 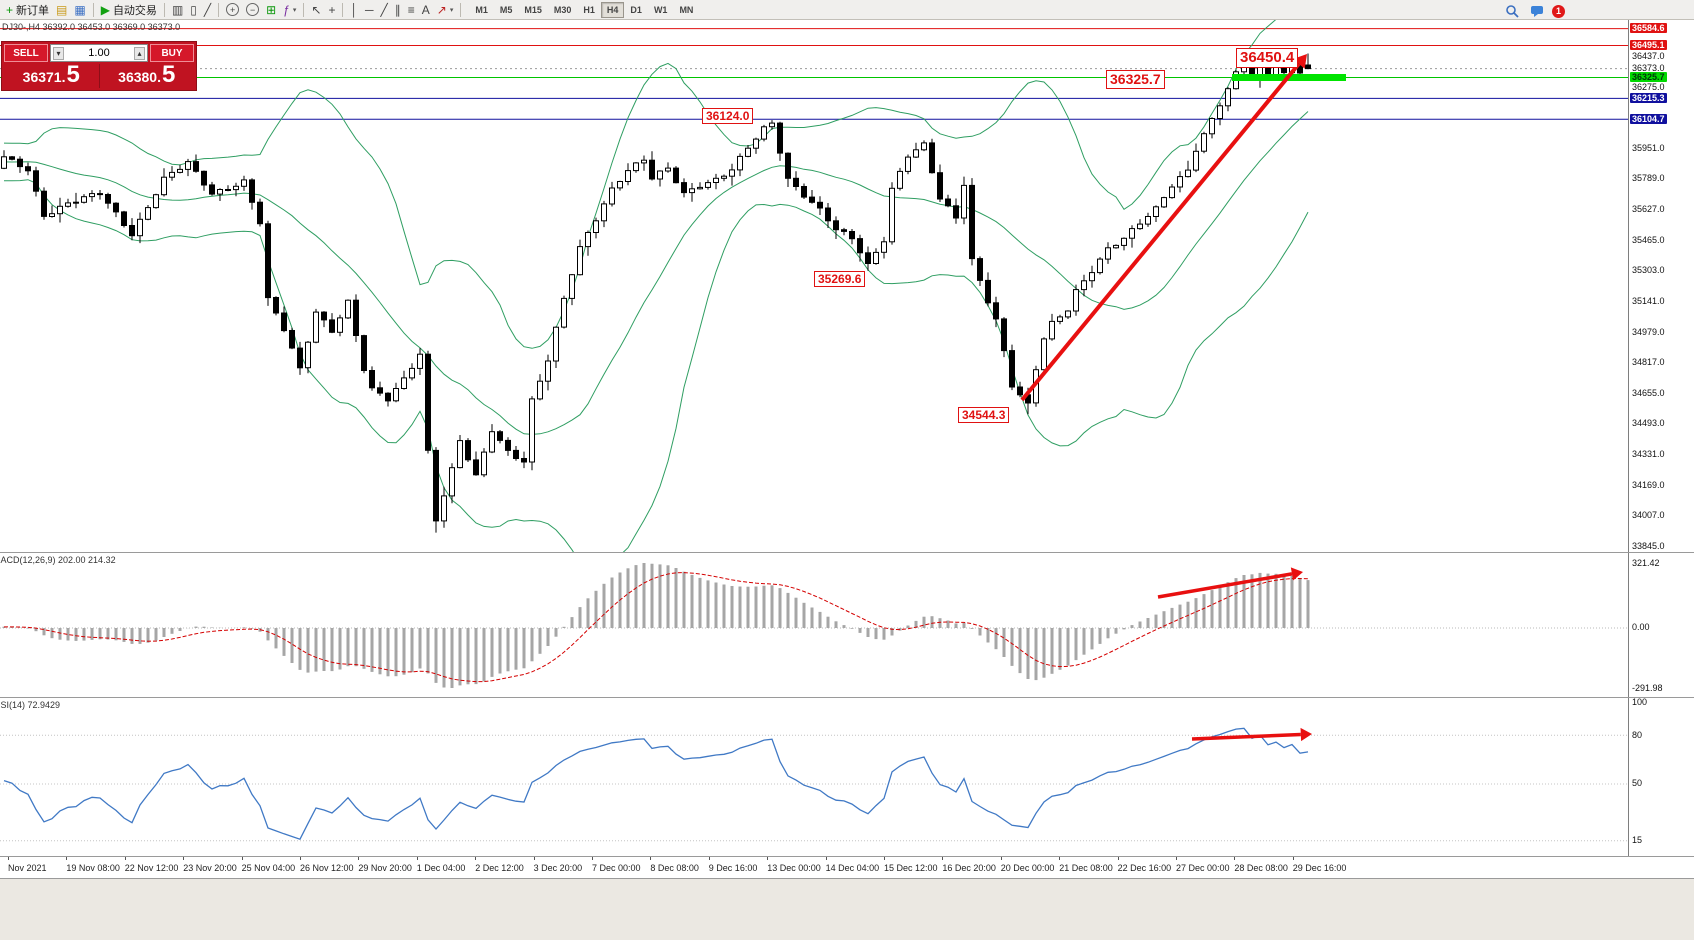 What do you see at coordinates (61, 10) in the screenshot?
I see `chart-window-button: ▤` at bounding box center [61, 10].